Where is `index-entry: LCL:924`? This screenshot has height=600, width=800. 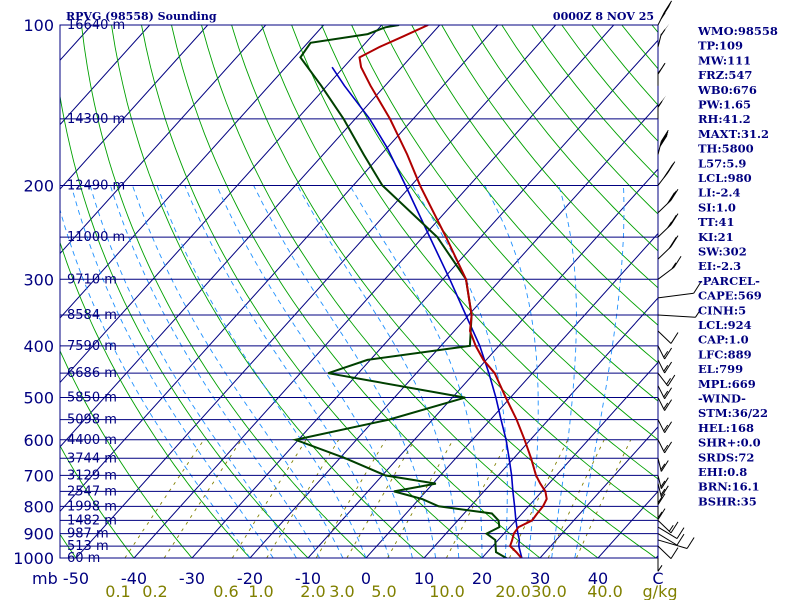 index-entry: LCL:924 is located at coordinates (725, 325).